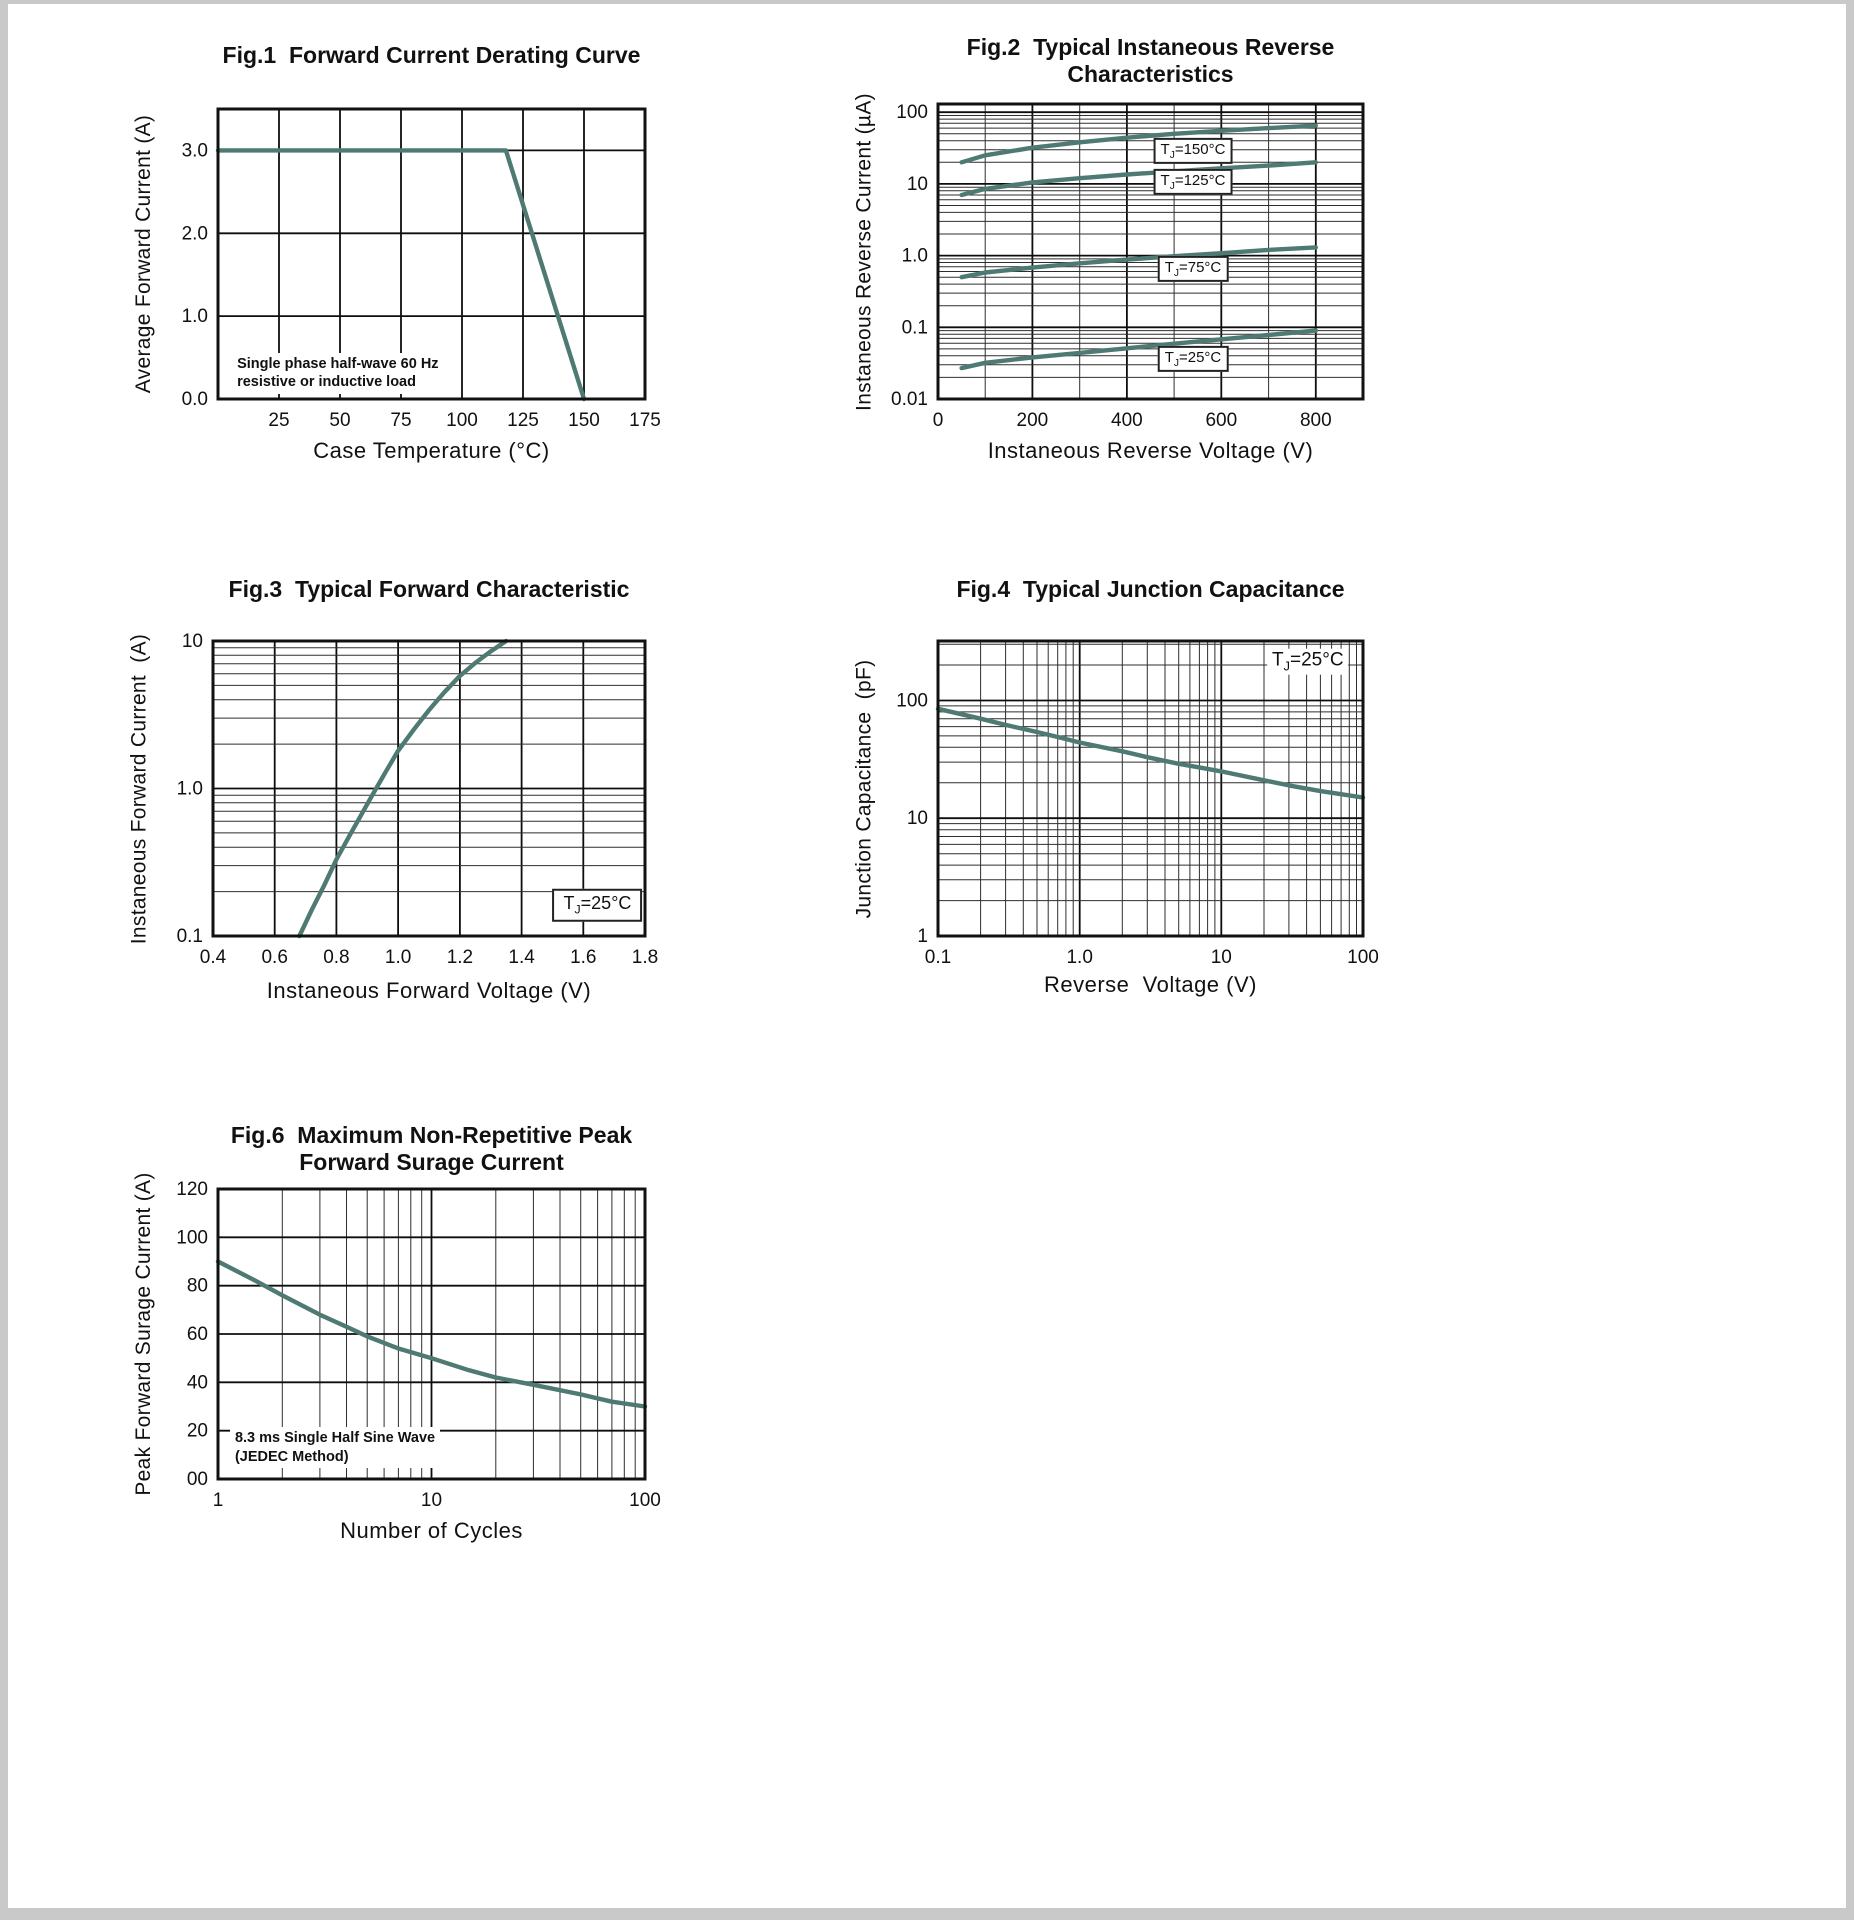 The height and width of the screenshot is (1920, 1854). What do you see at coordinates (431, 1334) in the screenshot?
I see `series-surge-current` at bounding box center [431, 1334].